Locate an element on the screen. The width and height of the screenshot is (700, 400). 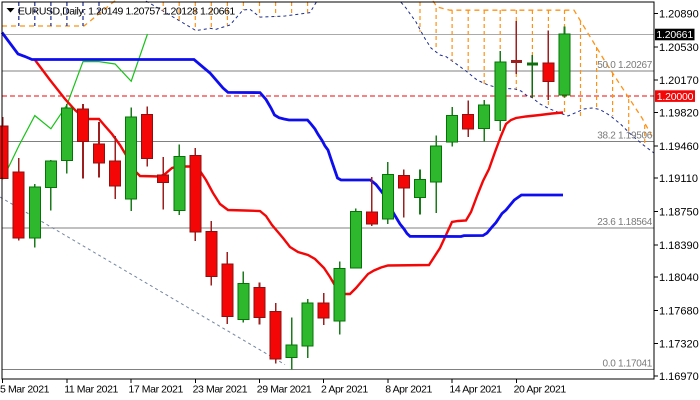
svg-text: 29 Mar 2021 is located at coordinates (284, 390).